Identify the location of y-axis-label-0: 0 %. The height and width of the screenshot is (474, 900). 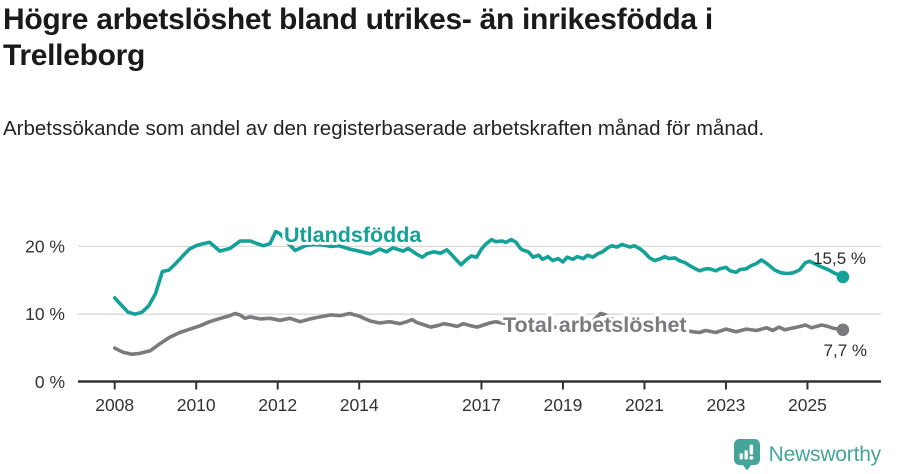
(50, 382).